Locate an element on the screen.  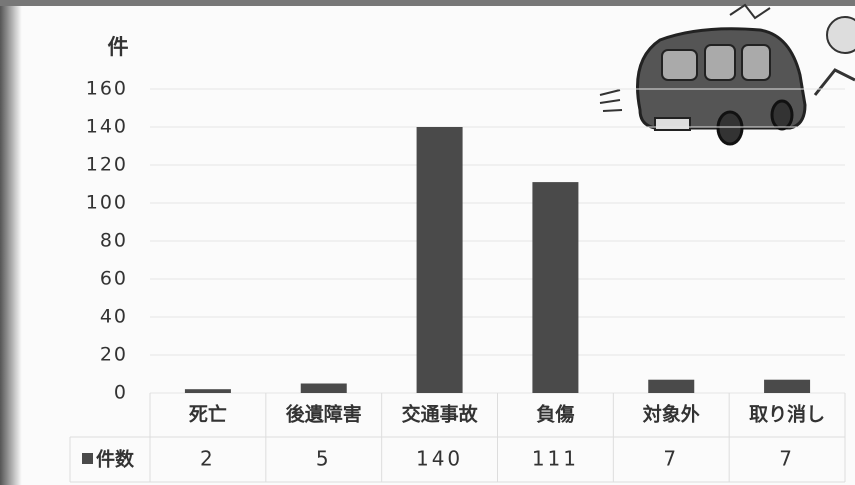
x-tick-label: 死亡 is located at coordinates (208, 414).